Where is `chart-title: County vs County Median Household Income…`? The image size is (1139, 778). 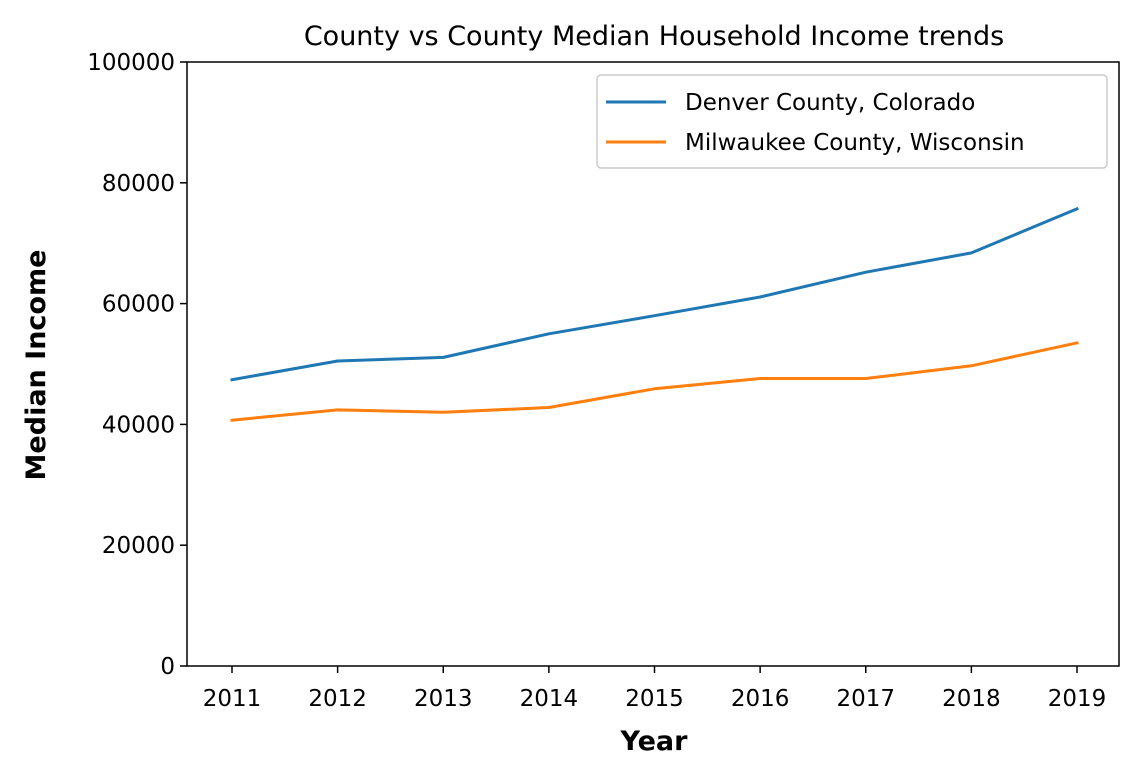 chart-title: County vs County Median Household Income… is located at coordinates (654, 36).